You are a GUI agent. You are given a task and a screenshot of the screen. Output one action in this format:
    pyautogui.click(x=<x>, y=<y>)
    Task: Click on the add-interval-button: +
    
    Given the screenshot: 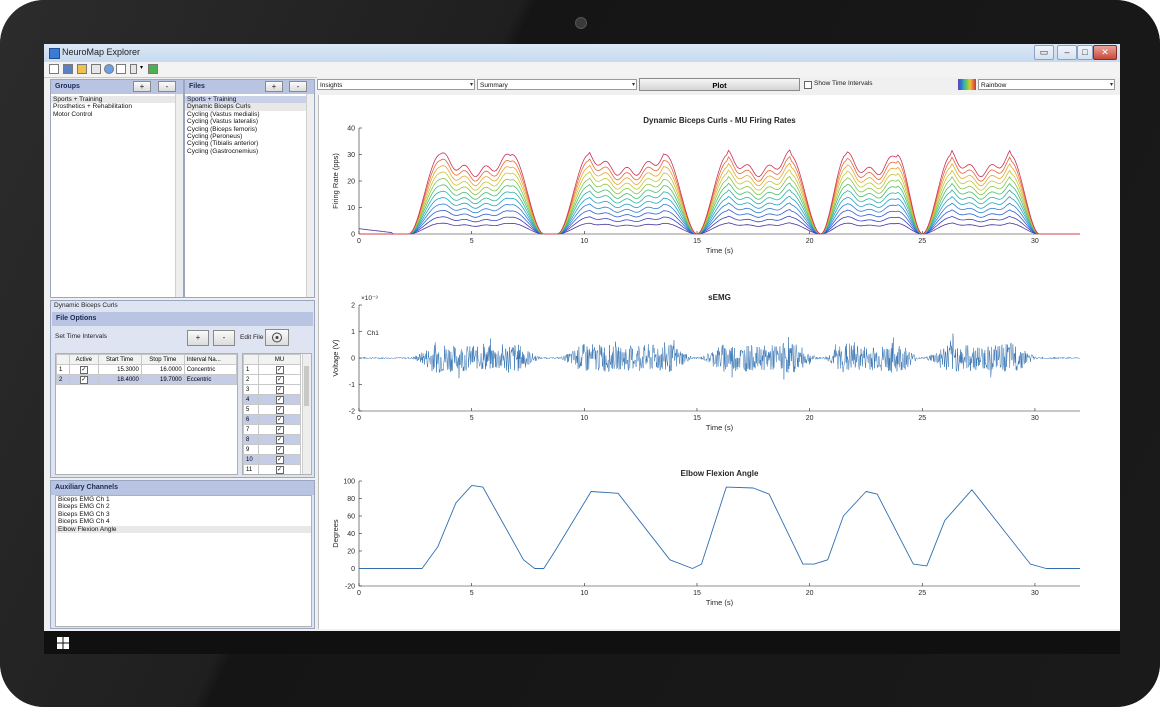 What is the action you would take?
    pyautogui.click(x=198, y=338)
    